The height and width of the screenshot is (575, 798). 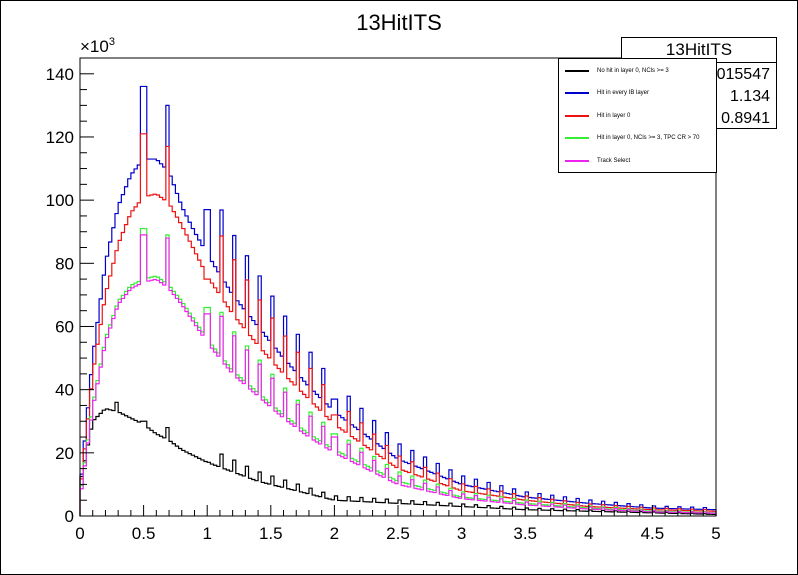 I want to click on legend-label: No hit in layer 0, NCls >= 3, so click(x=633, y=71).